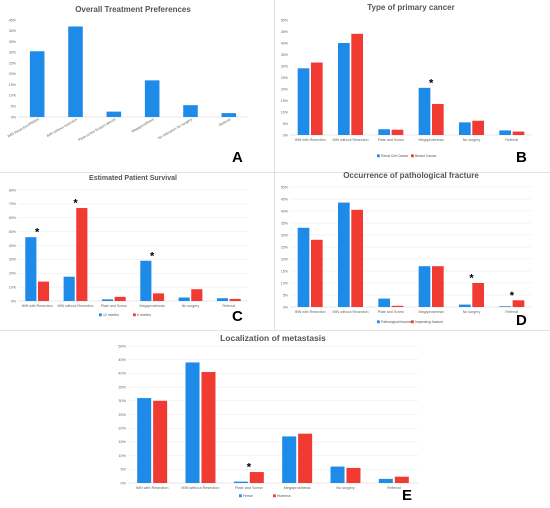  Describe the element at coordinates (396, 322) in the screenshot. I see `legend-label: Pathological fracture` at that location.